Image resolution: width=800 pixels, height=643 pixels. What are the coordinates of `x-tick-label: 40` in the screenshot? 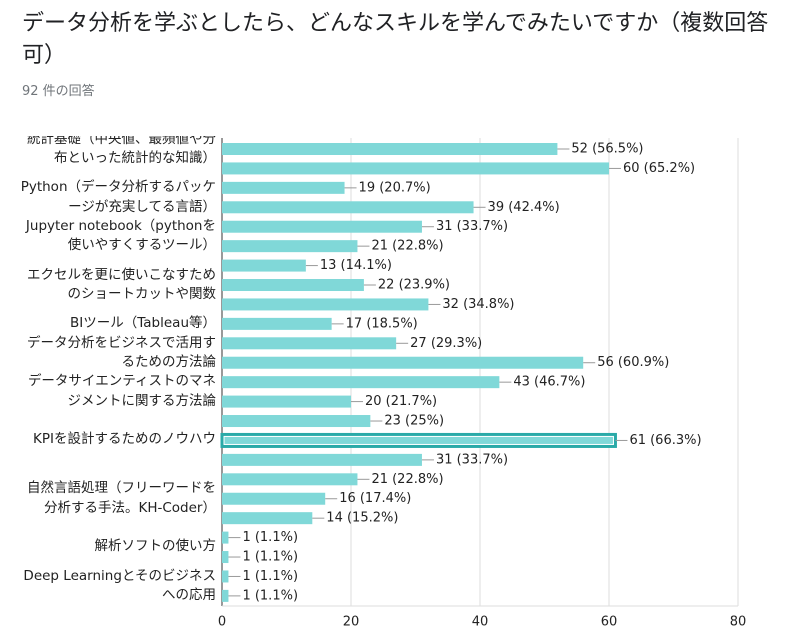 It's located at (480, 622).